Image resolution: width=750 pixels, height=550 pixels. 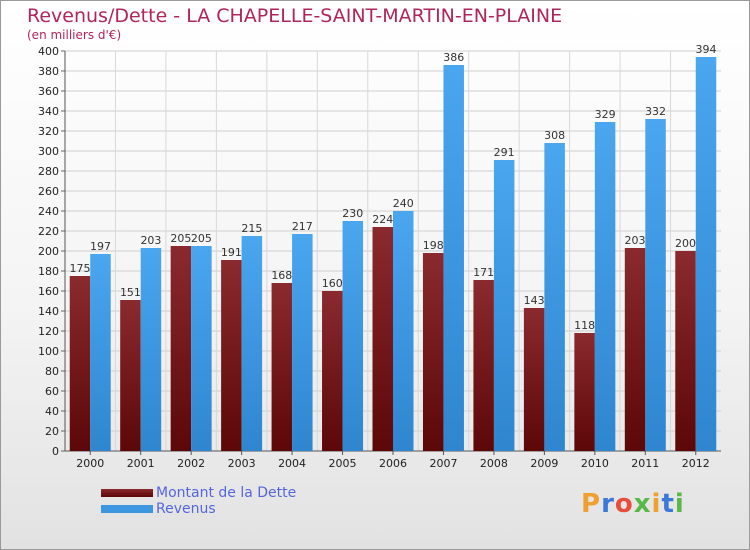 What do you see at coordinates (48, 251) in the screenshot?
I see `y-tick-label: 200` at bounding box center [48, 251].